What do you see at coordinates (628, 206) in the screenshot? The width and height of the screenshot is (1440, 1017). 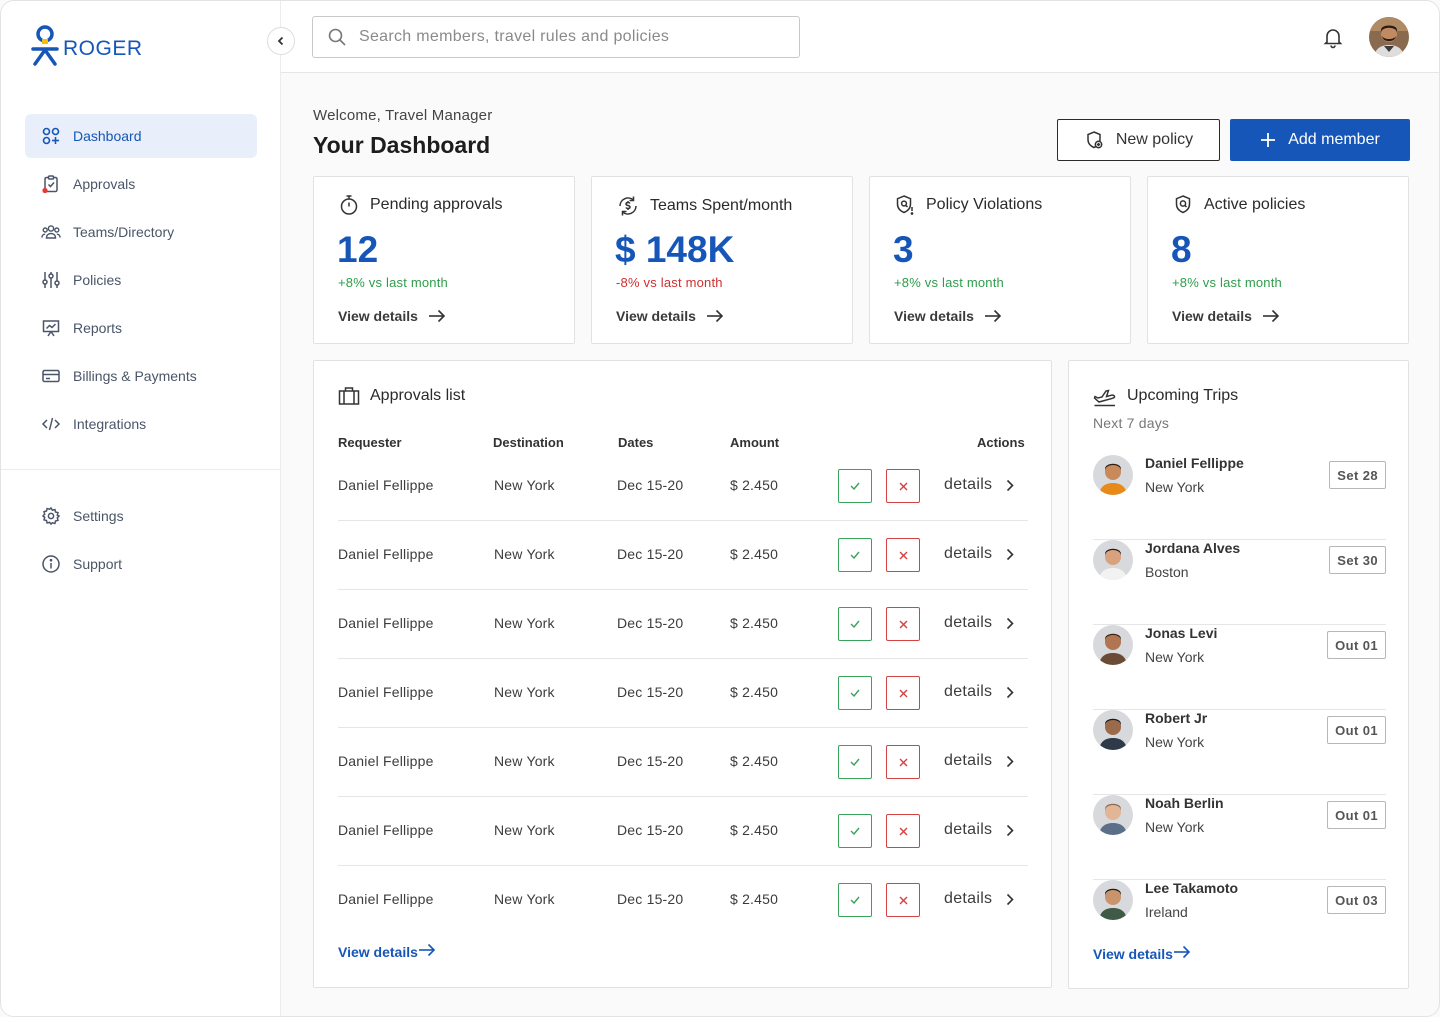 I see `dollar-cycle-icon` at bounding box center [628, 206].